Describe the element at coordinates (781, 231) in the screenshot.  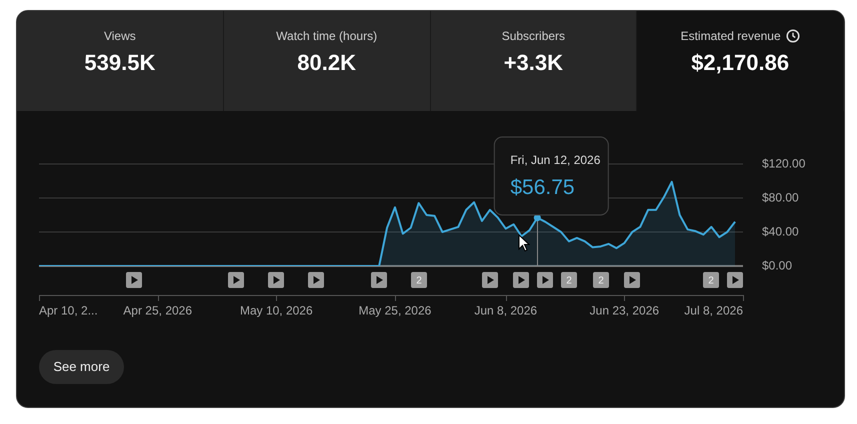
I see `y-tick-label: $40.00` at that location.